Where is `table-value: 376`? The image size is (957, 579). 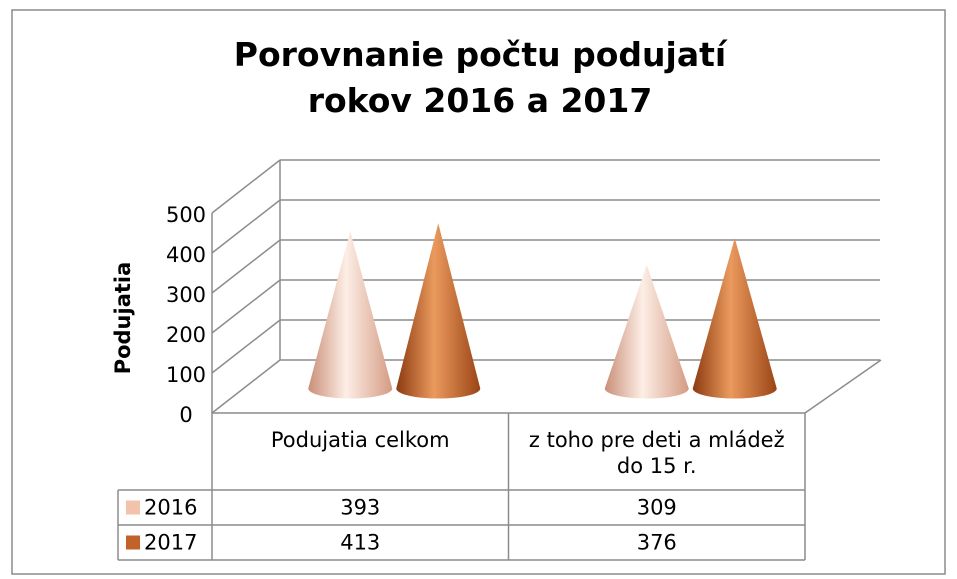 table-value: 376 is located at coordinates (657, 543).